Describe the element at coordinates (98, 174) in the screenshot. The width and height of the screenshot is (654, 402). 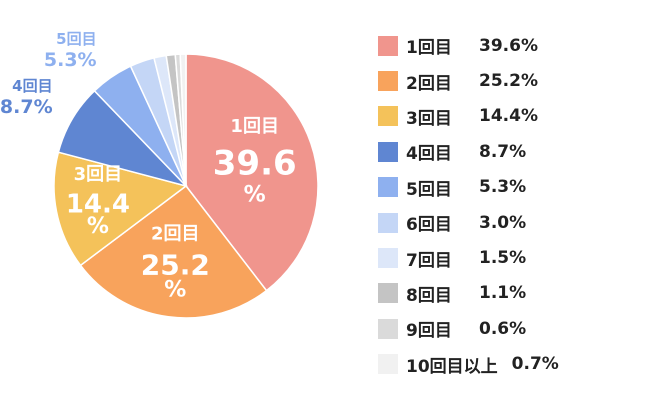
I see `slice-label-name-3: 3回目` at that location.